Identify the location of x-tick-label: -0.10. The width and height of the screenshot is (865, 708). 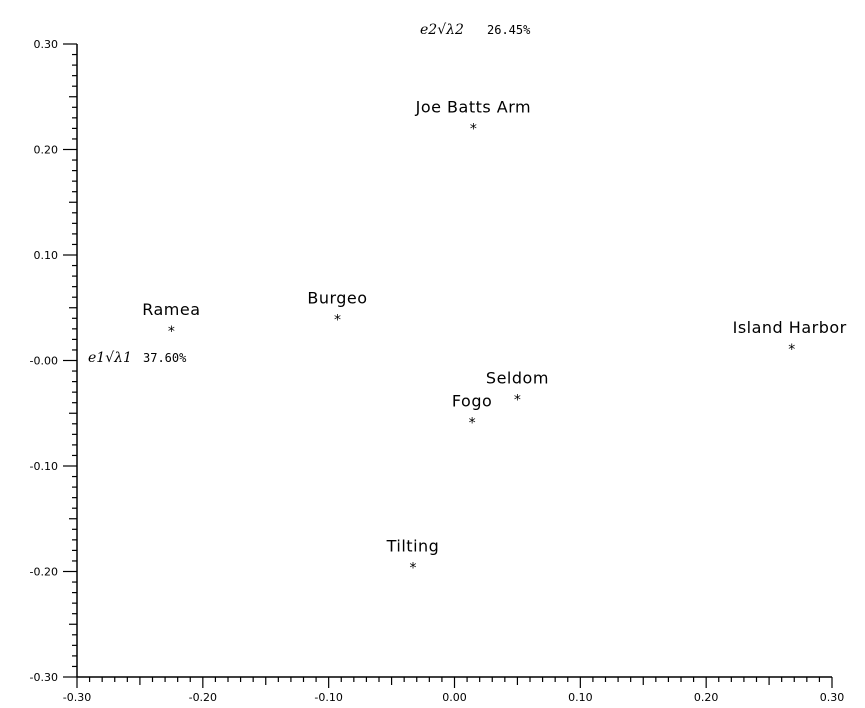
(328, 697).